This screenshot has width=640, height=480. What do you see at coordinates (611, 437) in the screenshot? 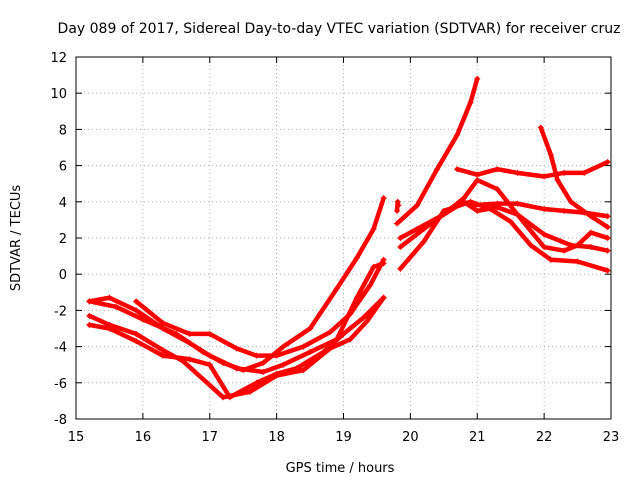
I see `x-tick-label: 23` at bounding box center [611, 437].